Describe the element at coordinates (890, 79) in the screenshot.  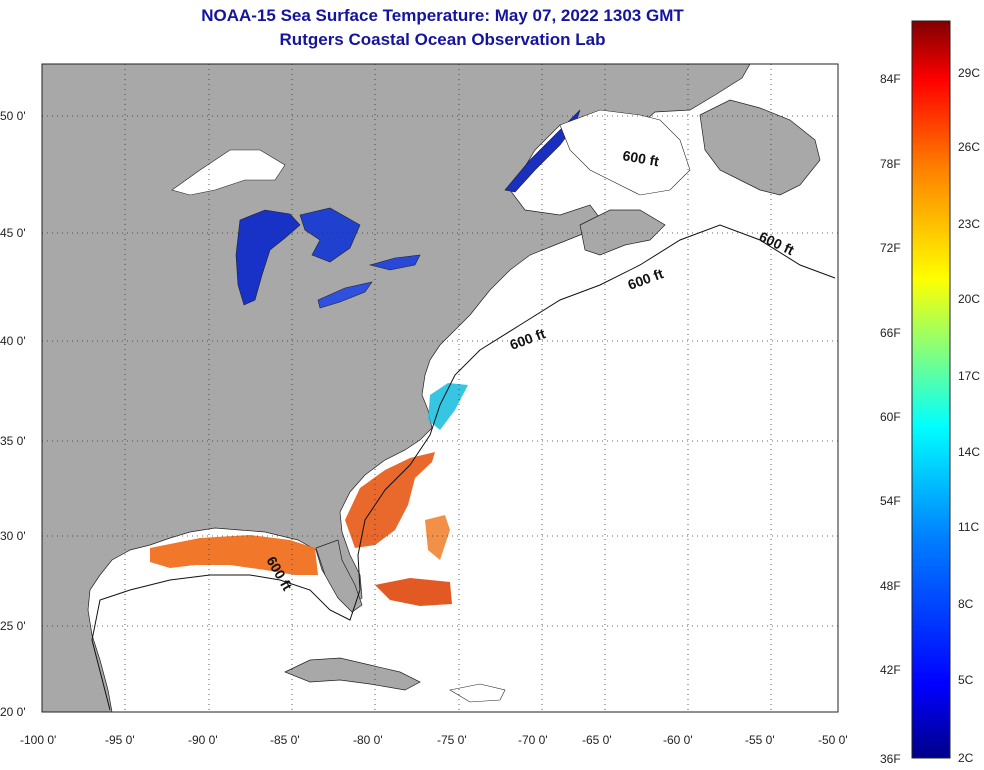
I see `fahrenheit-label: 84F` at that location.